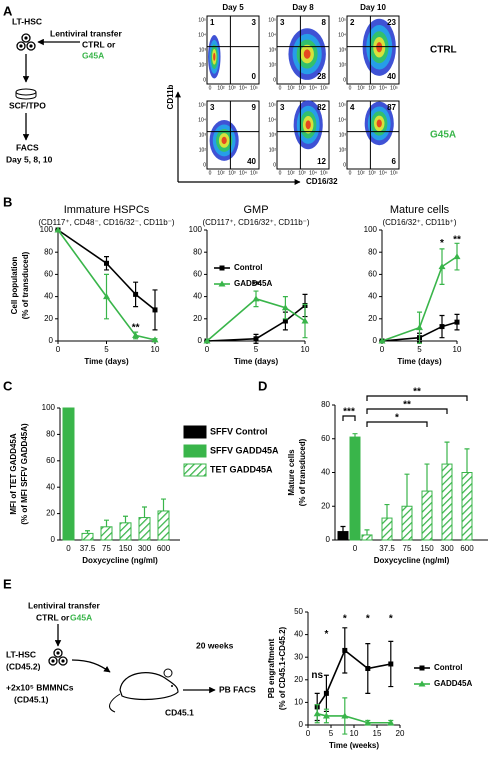 The image size is (502, 757). What do you see at coordinates (419, 222) in the screenshot?
I see `chart-subtitle: (CD16/32⁺, CD11b⁺)` at bounding box center [419, 222].